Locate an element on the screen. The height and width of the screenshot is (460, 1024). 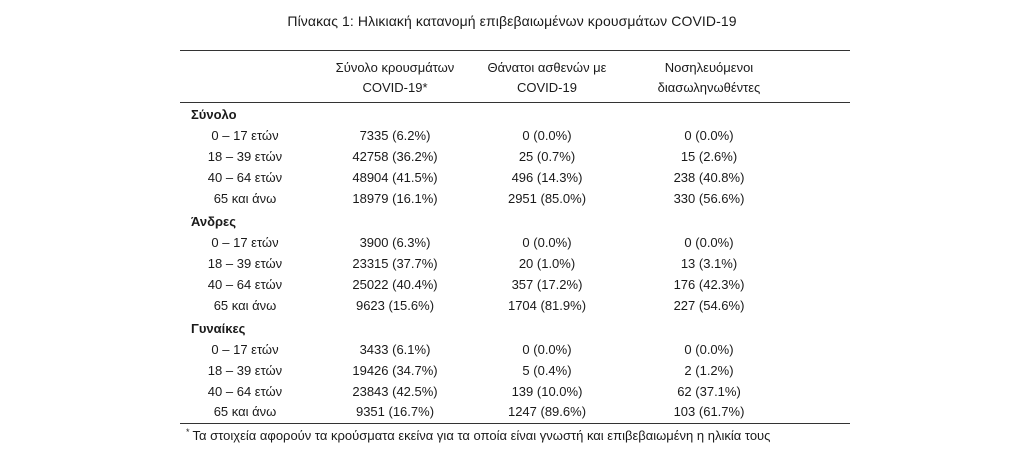
cases-cell: 3900 (6.3%) is located at coordinates (395, 242).